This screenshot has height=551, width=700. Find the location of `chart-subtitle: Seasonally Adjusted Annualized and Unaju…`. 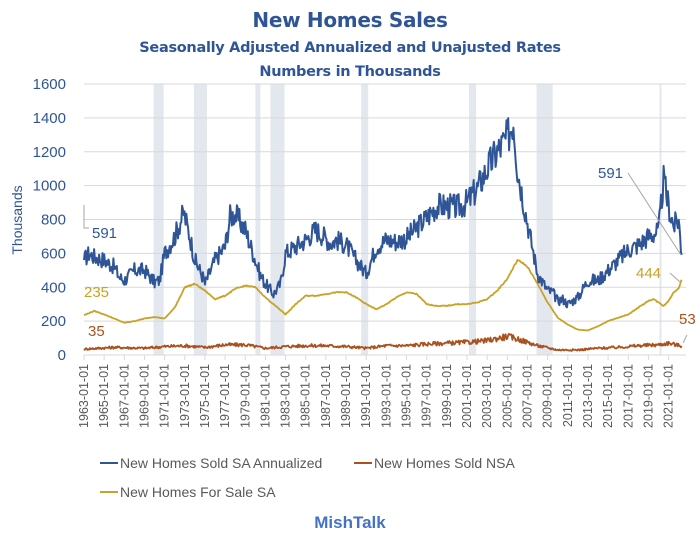

chart-subtitle: Seasonally Adjusted Annualized and Unaju… is located at coordinates (350, 48).